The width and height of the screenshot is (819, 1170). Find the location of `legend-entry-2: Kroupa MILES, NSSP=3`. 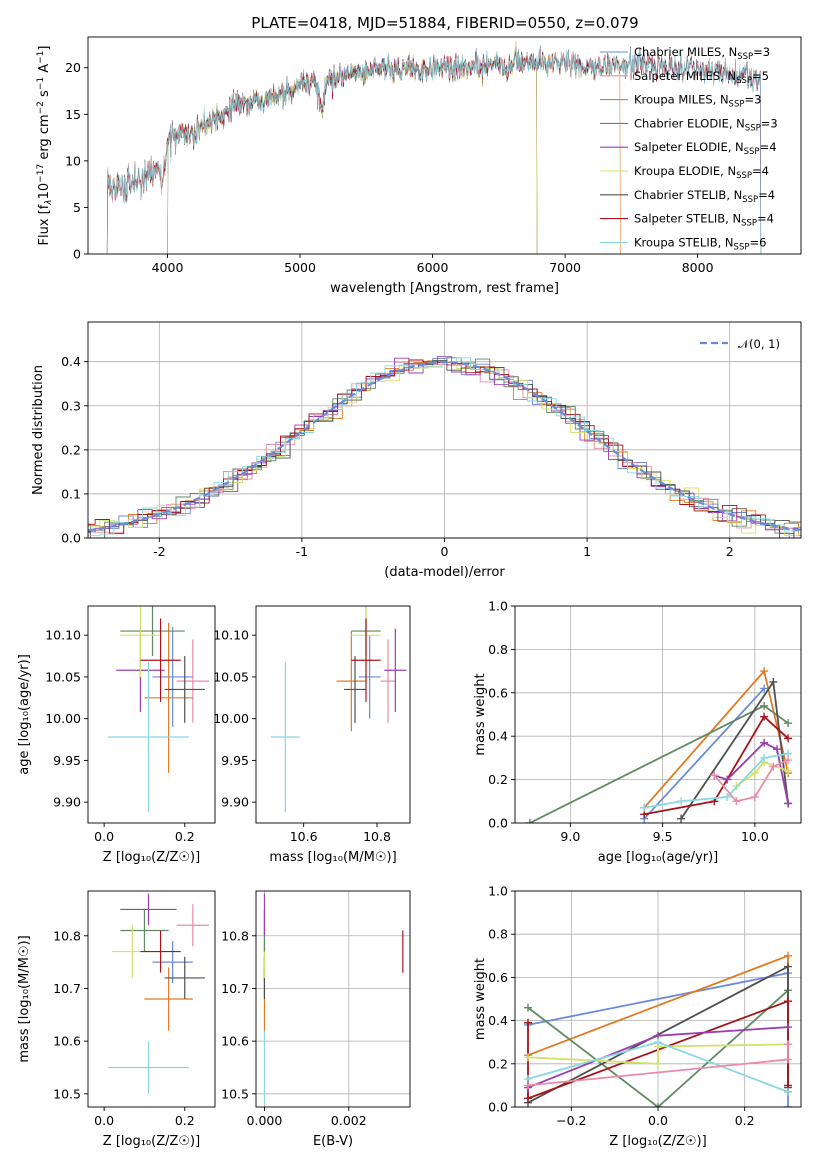

legend-entry-2: Kroupa MILES, NSSP=3 is located at coordinates (697, 101).